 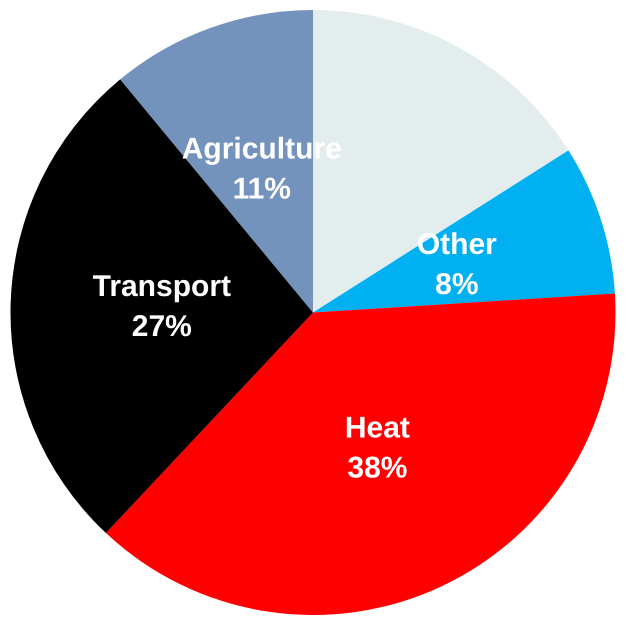 What do you see at coordinates (162, 287) in the screenshot?
I see `slice-label: Transport` at bounding box center [162, 287].